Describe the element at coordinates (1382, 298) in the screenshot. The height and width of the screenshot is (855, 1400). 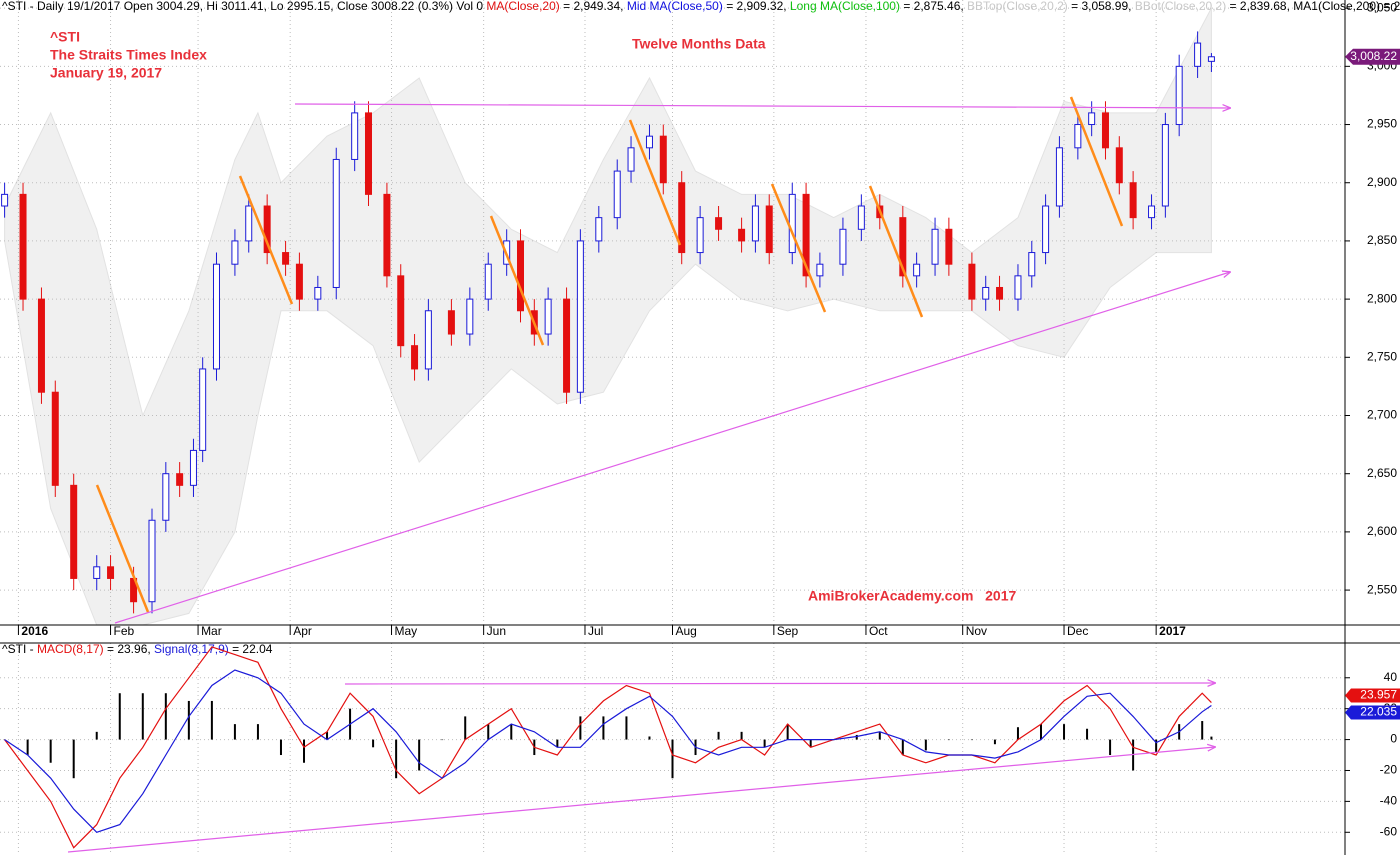
I see `y-tick-label: 2,800` at that location.